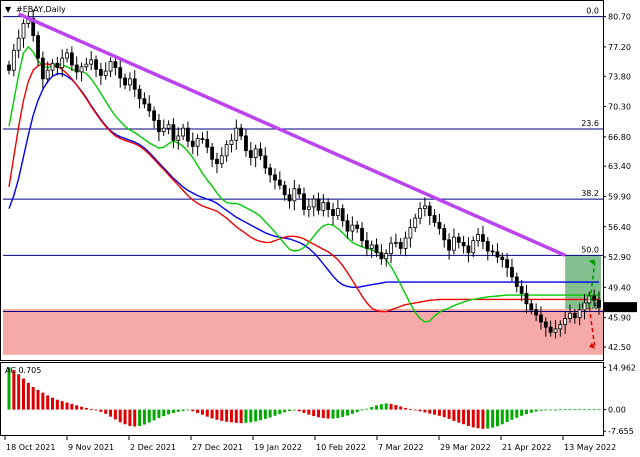 This screenshot has width=640, height=457. What do you see at coordinates (592, 283) in the screenshot?
I see `bullish-forecast-arrow` at bounding box center [592, 283].